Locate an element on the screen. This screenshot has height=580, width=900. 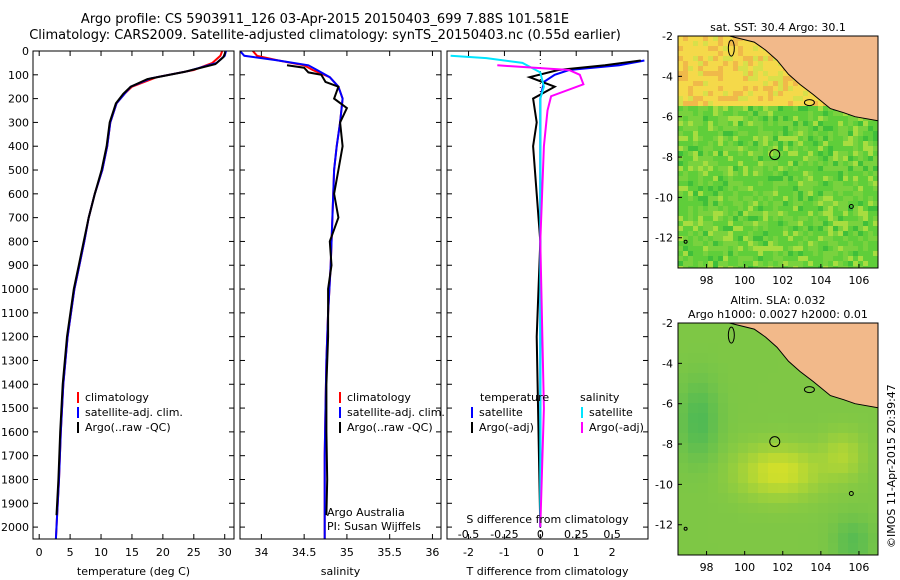
sst-map-frame is located at coordinates (778, 152).